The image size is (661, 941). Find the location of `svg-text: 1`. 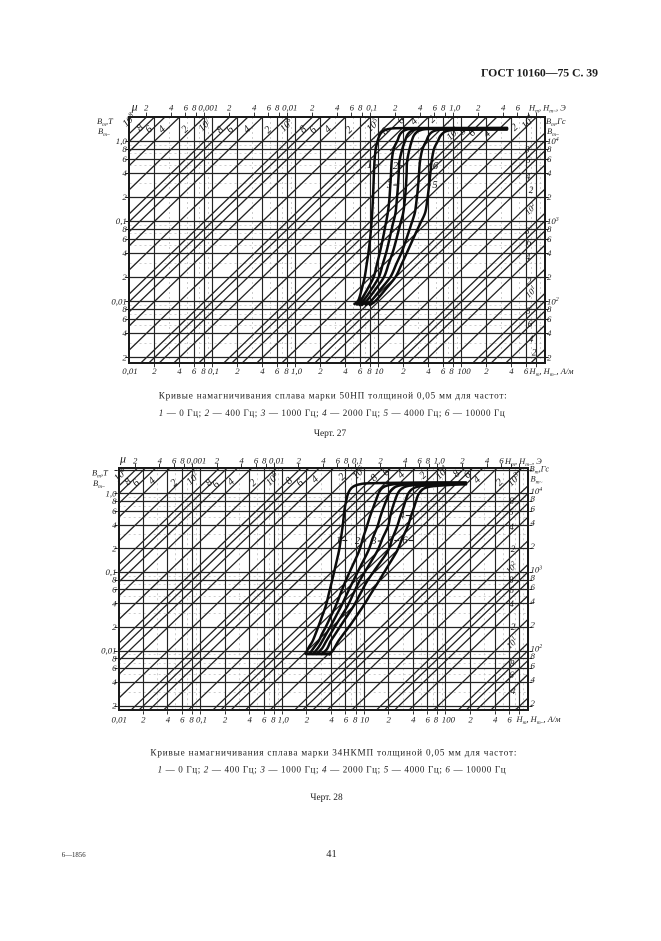

svg-text: 1 is located at coordinates (338, 541).